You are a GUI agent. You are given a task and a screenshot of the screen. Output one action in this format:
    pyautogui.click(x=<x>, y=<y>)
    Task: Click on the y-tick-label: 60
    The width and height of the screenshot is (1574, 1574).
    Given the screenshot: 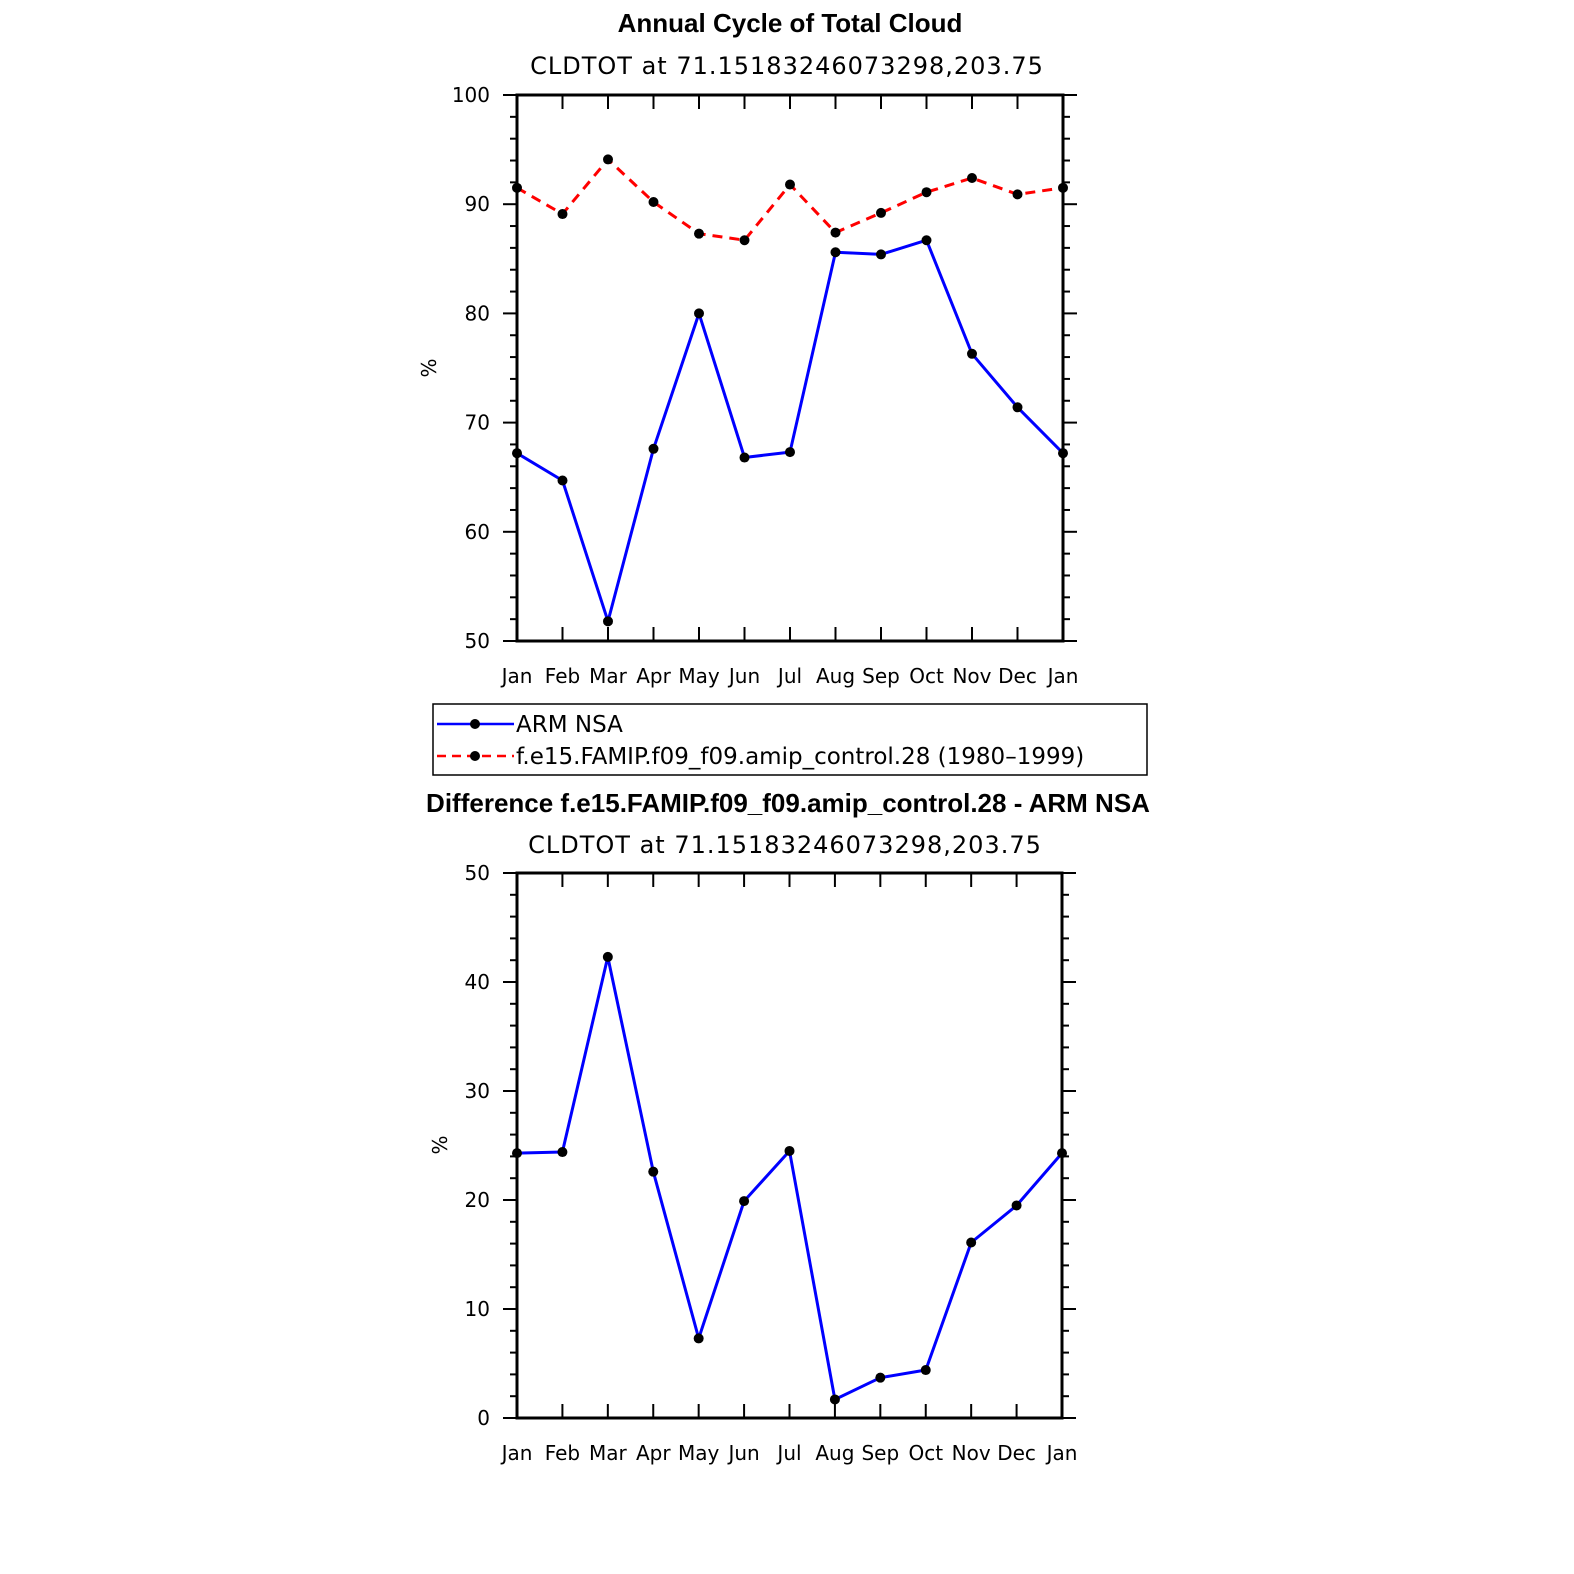 What is the action you would take?
    pyautogui.click(x=477, y=532)
    